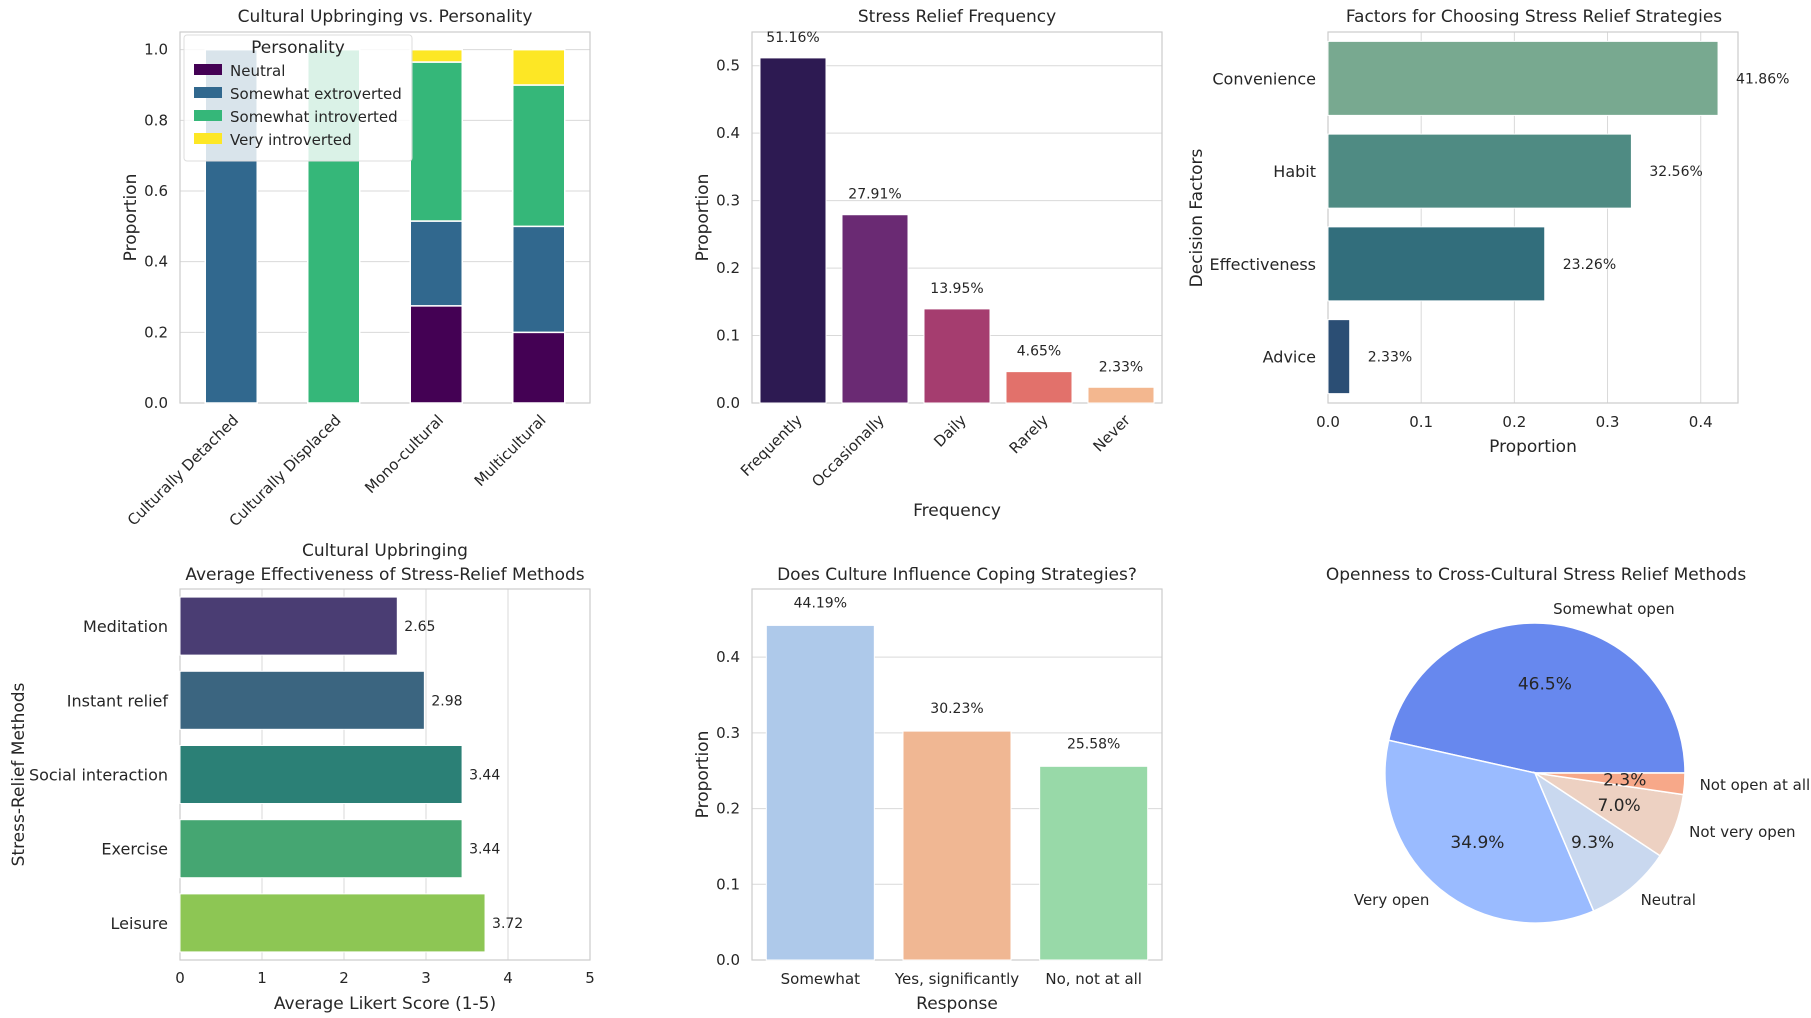 This screenshot has width=1811, height=1018. What do you see at coordinates (1668, 900) in the screenshot?
I see `pie-category-label: Neutral` at bounding box center [1668, 900].